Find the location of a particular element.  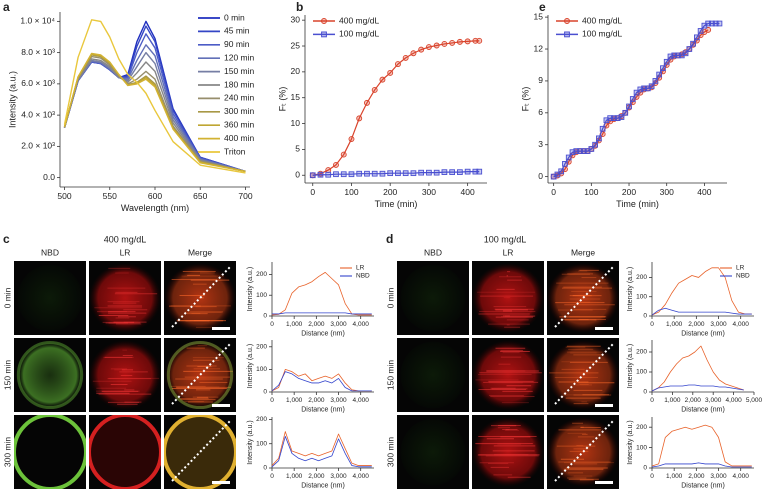

y-tick-label: 8.0 × 10³ is located at coordinates (38, 52).